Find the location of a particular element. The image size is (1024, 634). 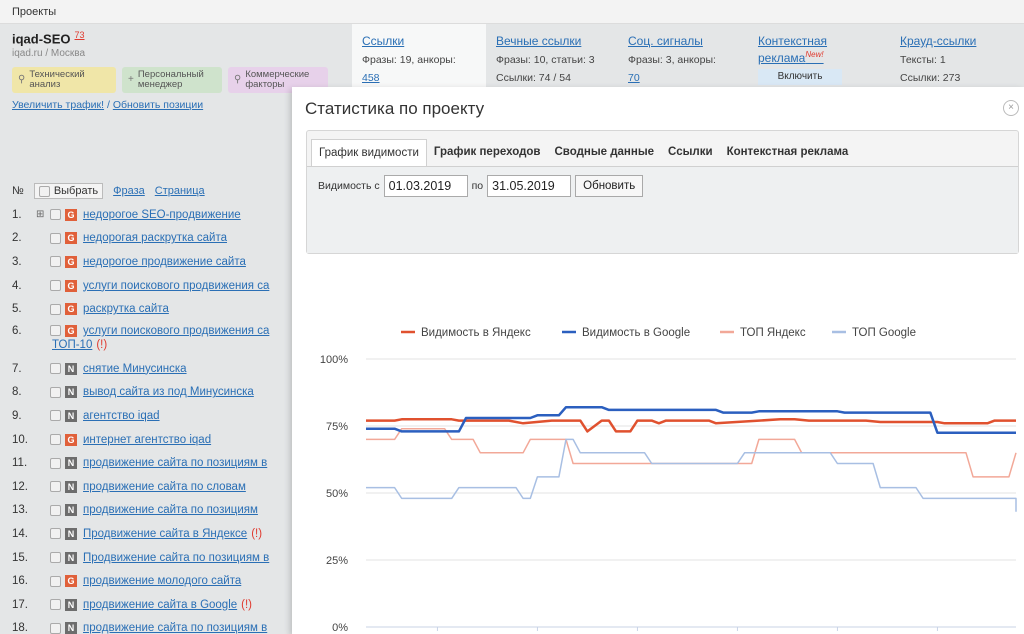

context-ads-column: Контекстная рекламаNew! Включить is located at coordinates (819, 59).